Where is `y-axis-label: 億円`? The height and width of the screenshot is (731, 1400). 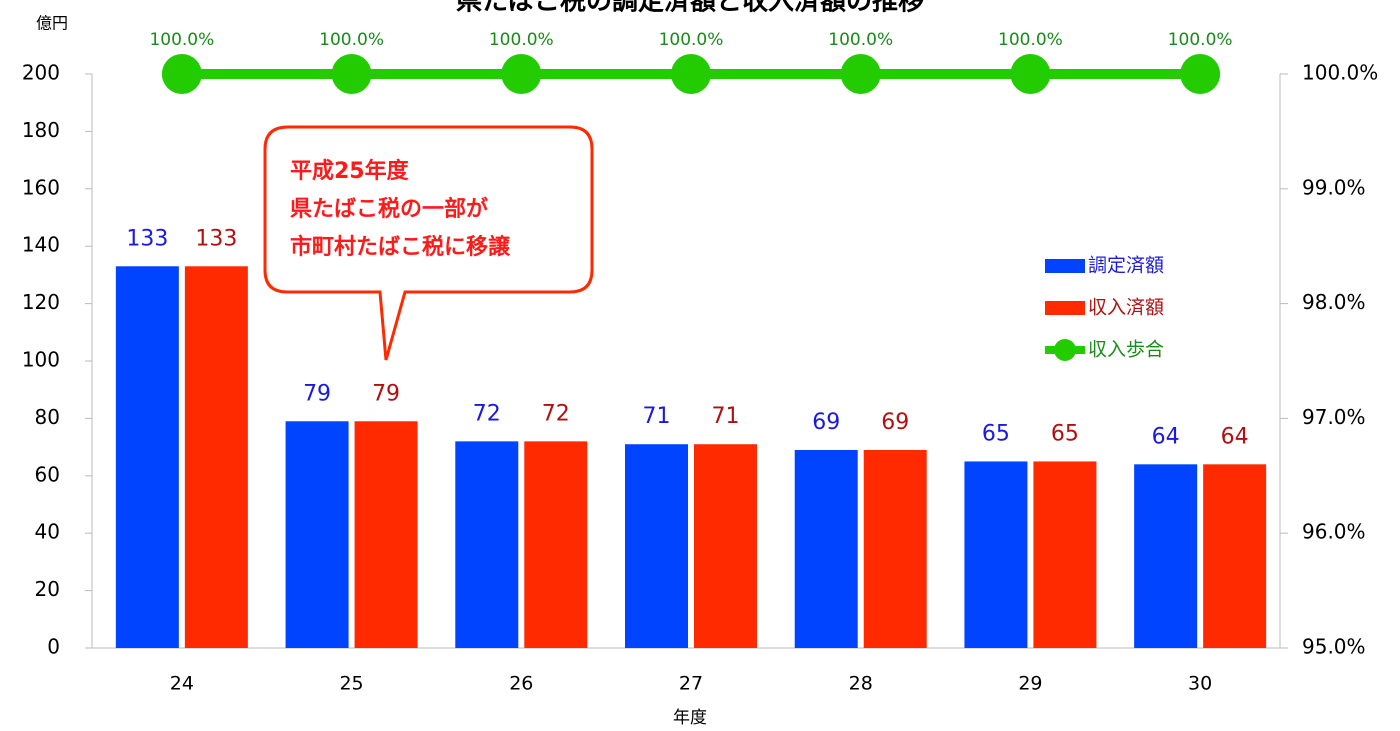
y-axis-label: 億円 is located at coordinates (52, 23).